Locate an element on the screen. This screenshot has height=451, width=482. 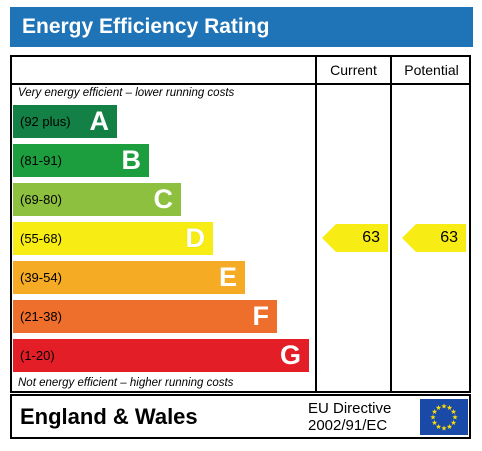
potential-column-divider is located at coordinates (391, 224).